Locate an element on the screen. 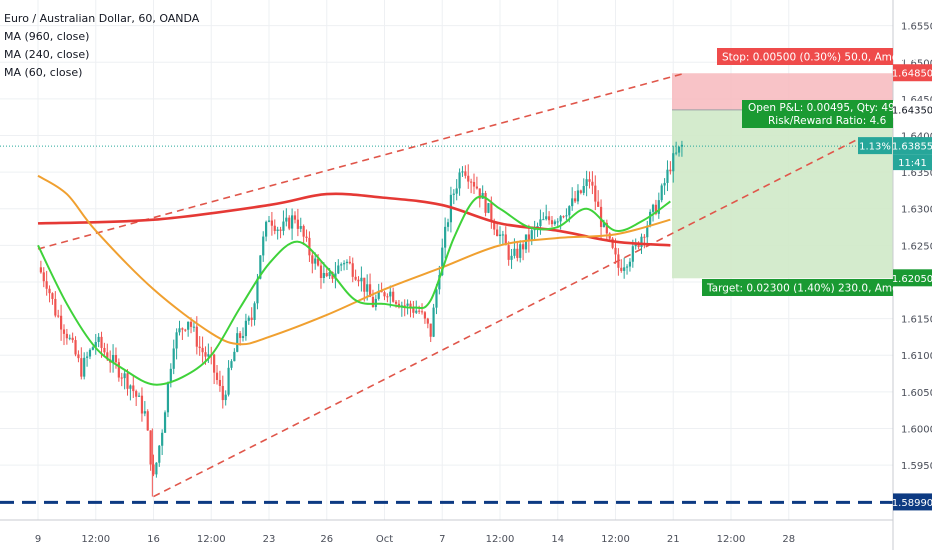 This screenshot has height=550, width=932. pnl-label-bg is located at coordinates (817, 114).